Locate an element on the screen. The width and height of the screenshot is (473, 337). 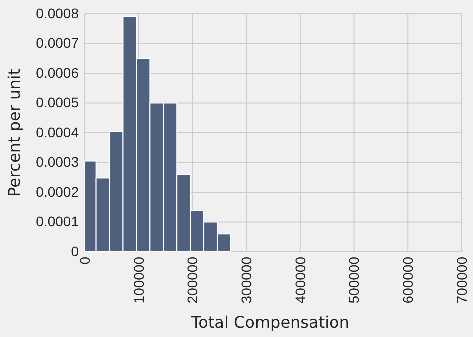
x-tick-label: 600000 is located at coordinates (408, 280).